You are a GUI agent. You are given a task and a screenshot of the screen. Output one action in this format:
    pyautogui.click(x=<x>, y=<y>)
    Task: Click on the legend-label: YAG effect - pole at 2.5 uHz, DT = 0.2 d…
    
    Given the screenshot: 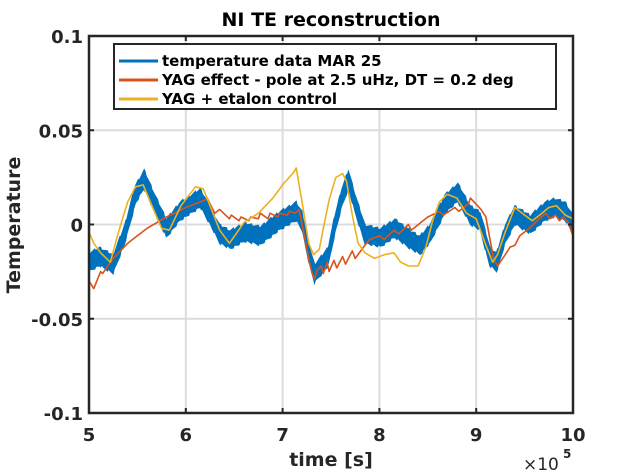 What is the action you would take?
    pyautogui.click(x=337, y=80)
    